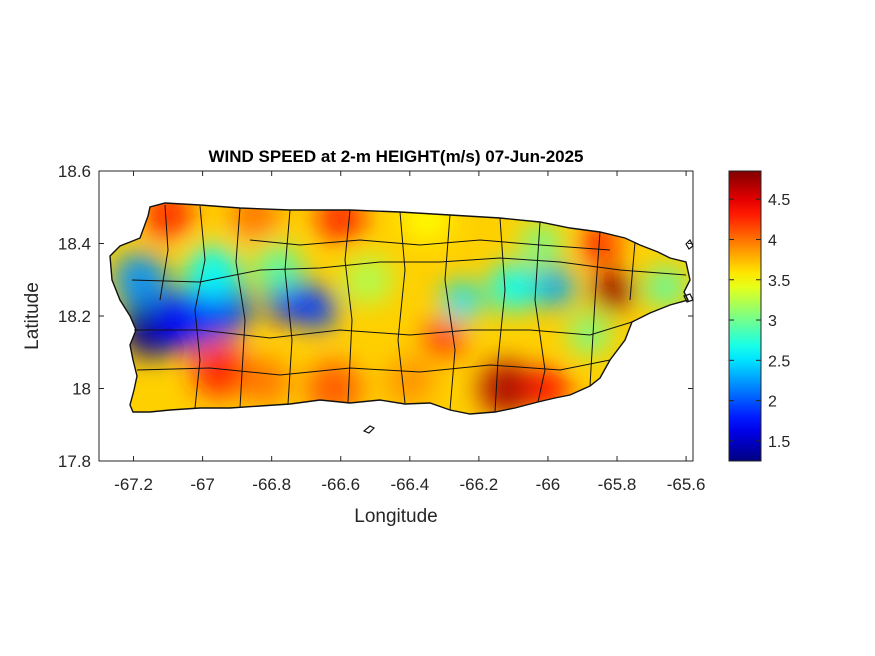  What do you see at coordinates (271, 484) in the screenshot?
I see `x-tick-label: -66.8` at bounding box center [271, 484].